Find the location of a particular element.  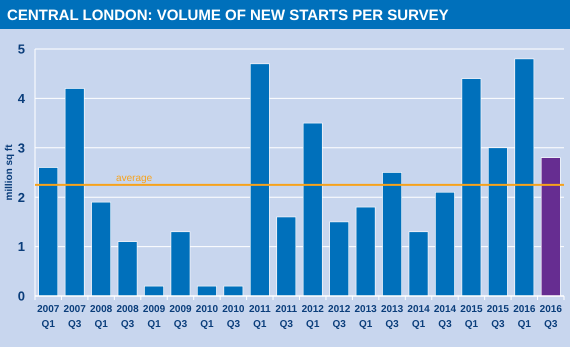

x-tick-label: 2009 Q1 is located at coordinates (154, 317).